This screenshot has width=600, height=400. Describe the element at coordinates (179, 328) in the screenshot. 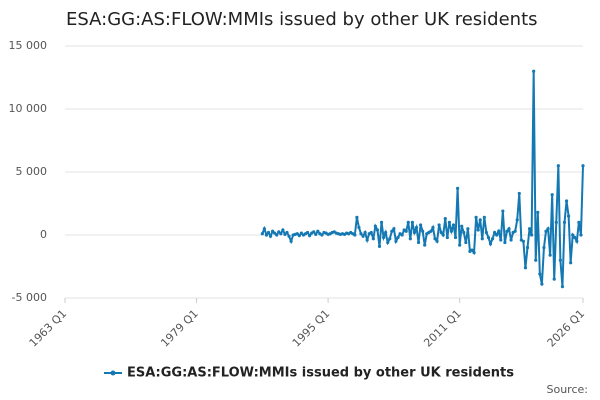

I see `x-tick-label: 1979 Q1` at that location.